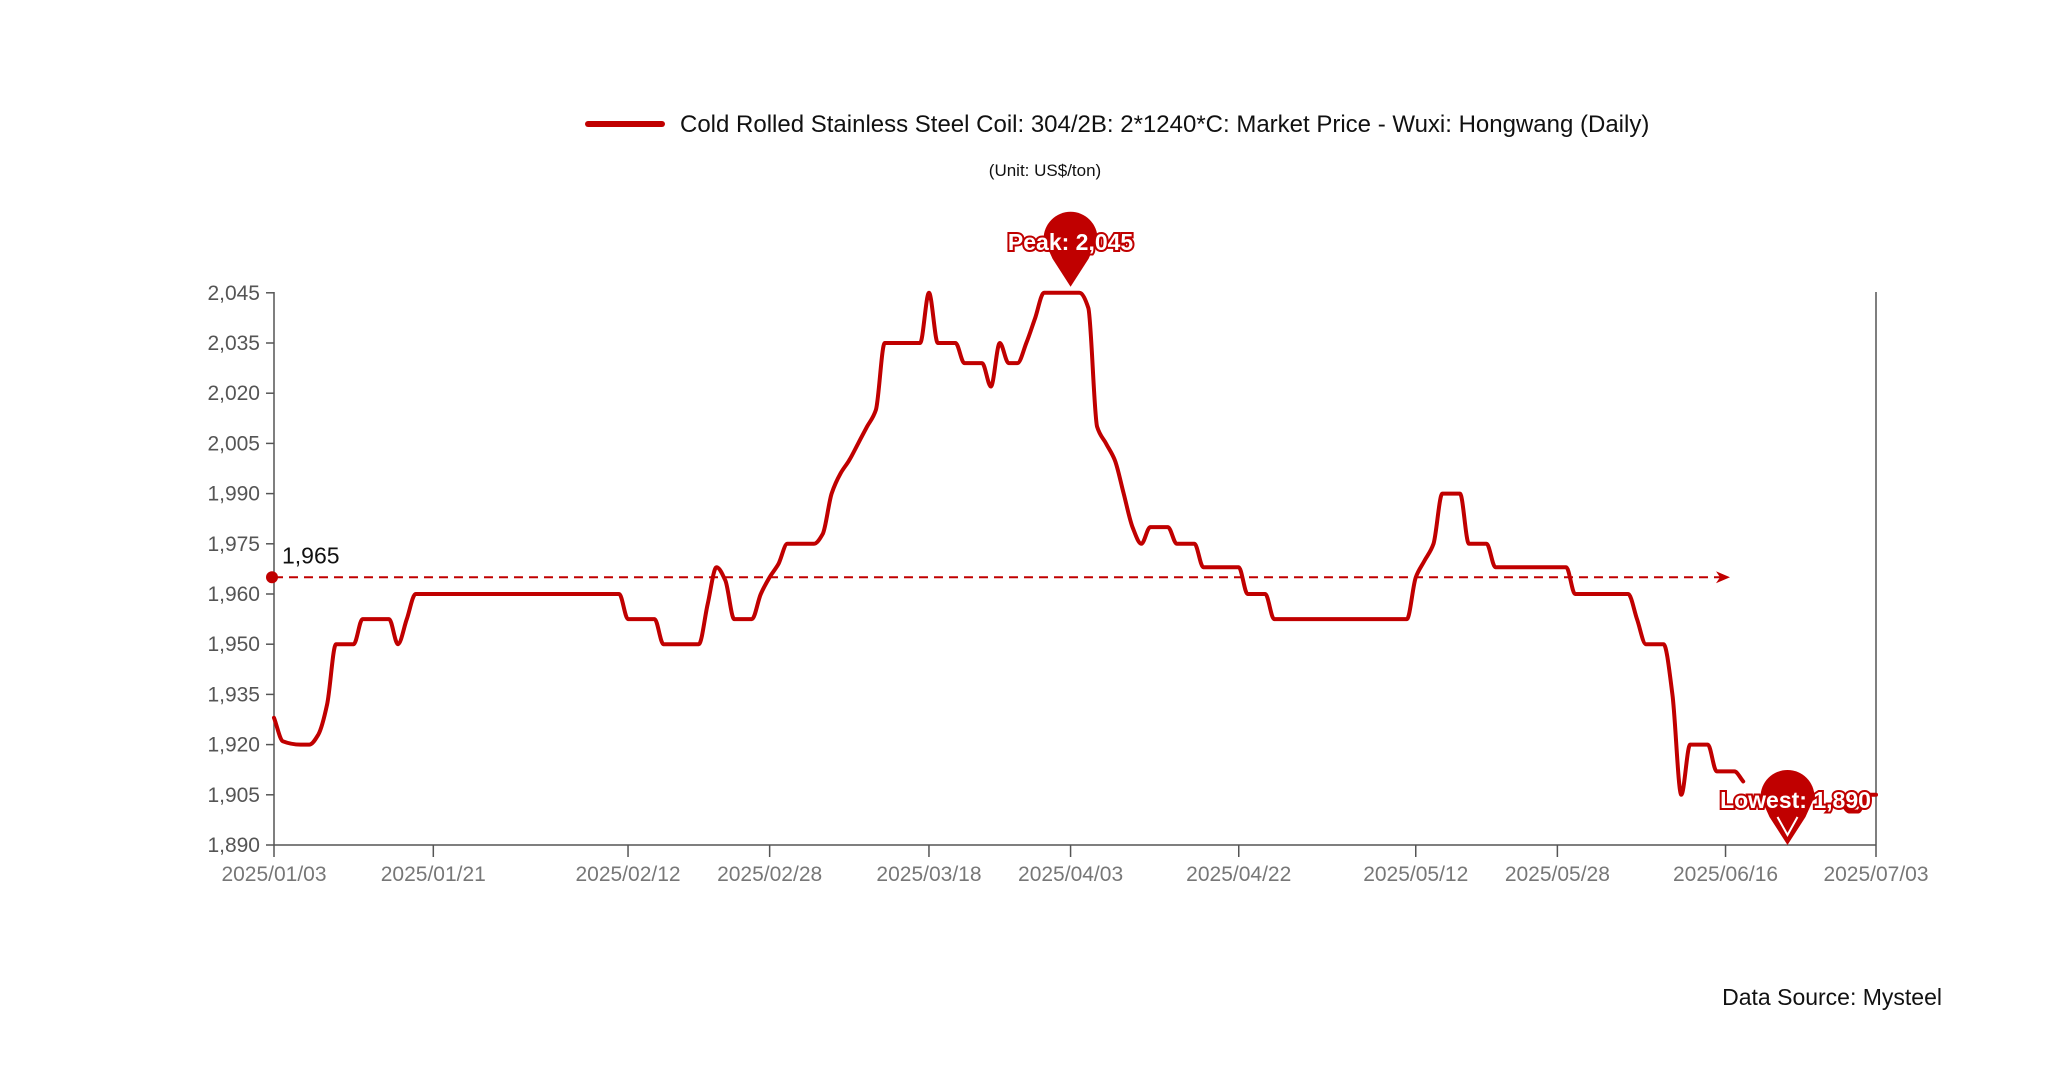  I want to click on y-tick-label: 1,905, so click(233, 795).